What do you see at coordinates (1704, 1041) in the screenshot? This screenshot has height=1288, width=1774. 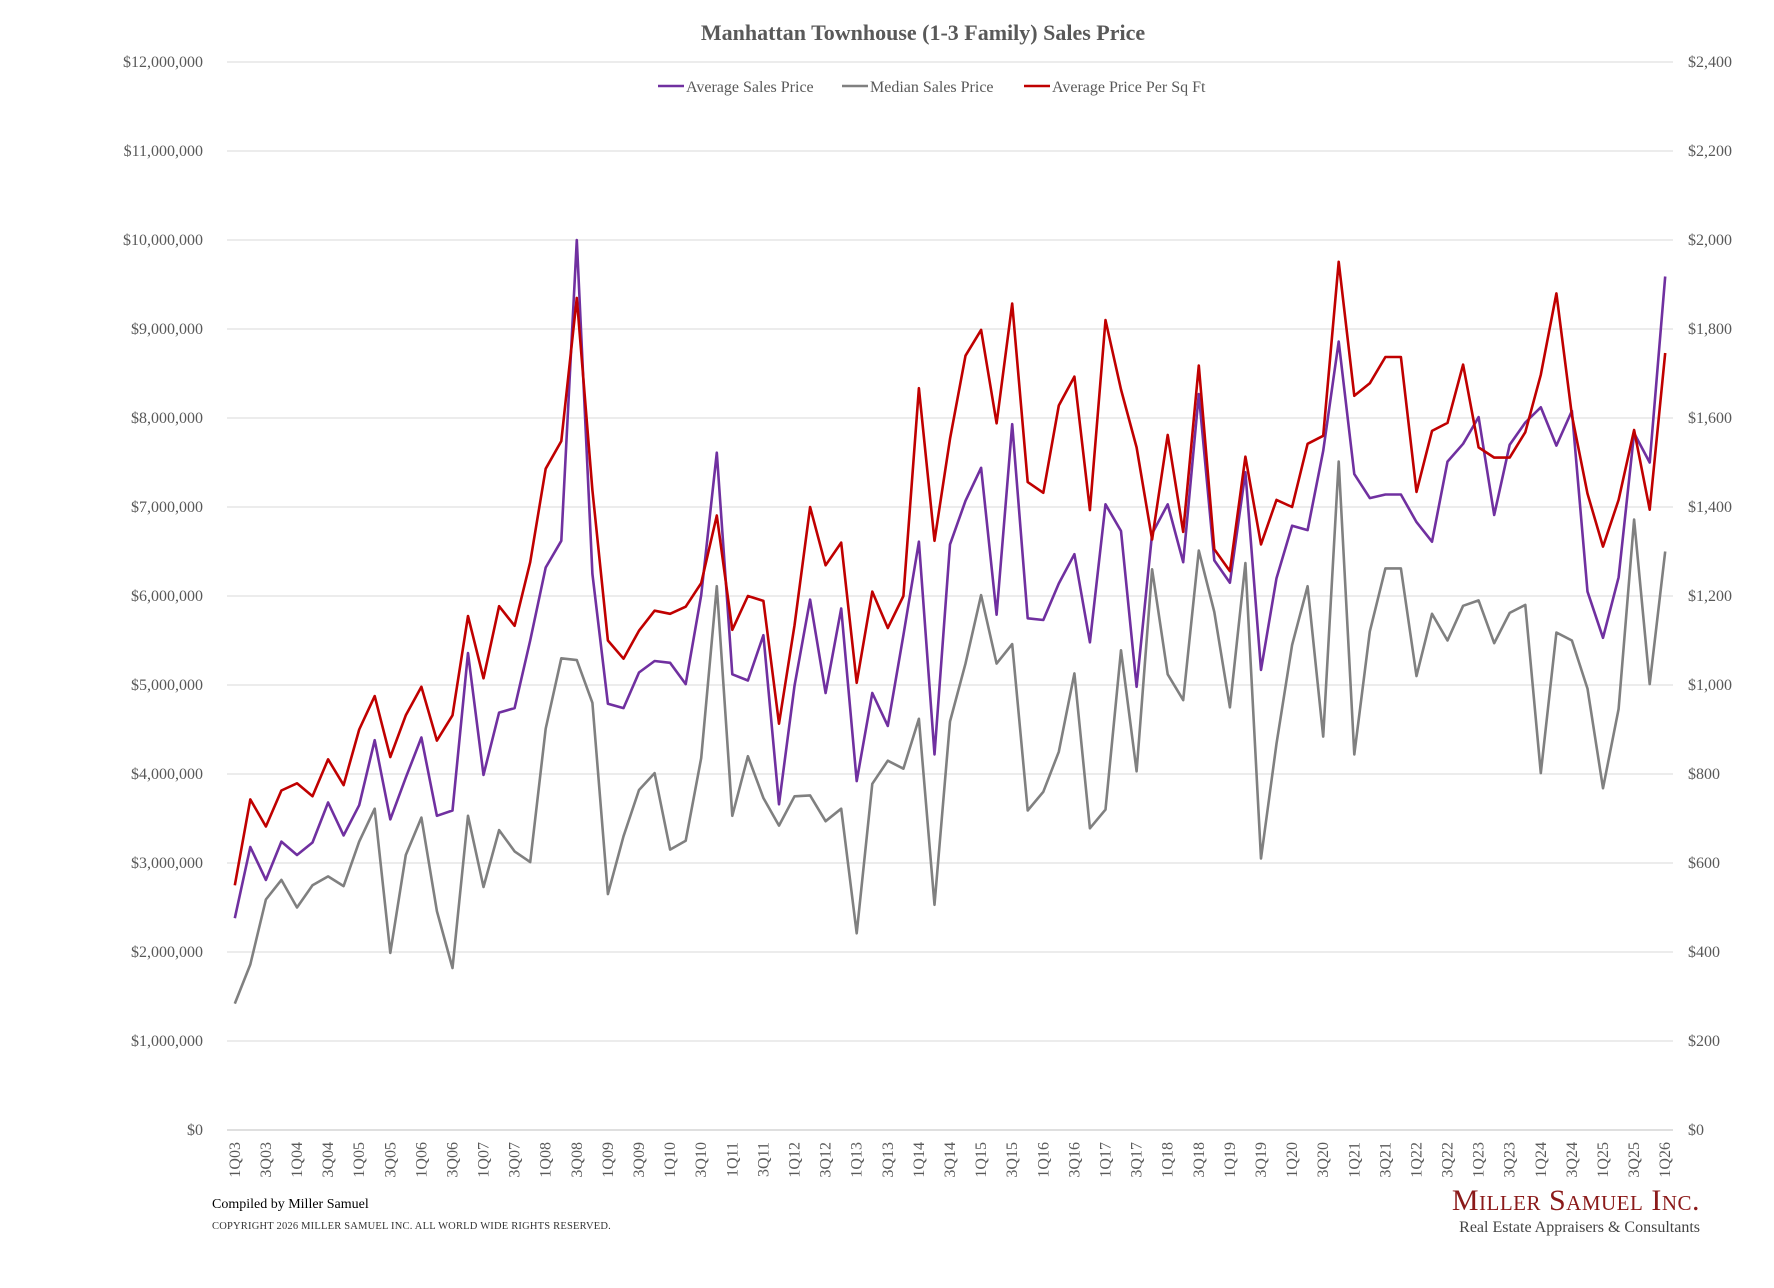 I see `y-right-tick-label: $200` at bounding box center [1704, 1041].